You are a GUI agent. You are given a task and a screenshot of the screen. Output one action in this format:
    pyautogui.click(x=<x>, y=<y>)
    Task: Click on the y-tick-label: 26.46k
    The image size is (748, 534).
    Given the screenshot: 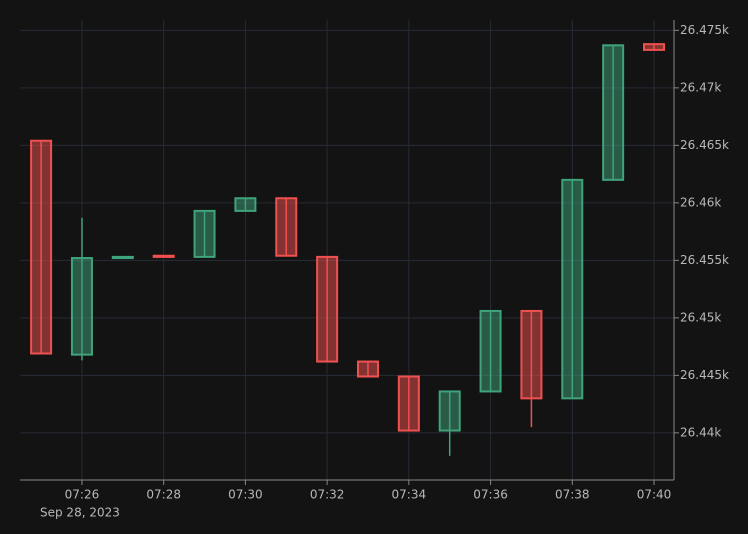 What is the action you would take?
    pyautogui.click(x=700, y=202)
    